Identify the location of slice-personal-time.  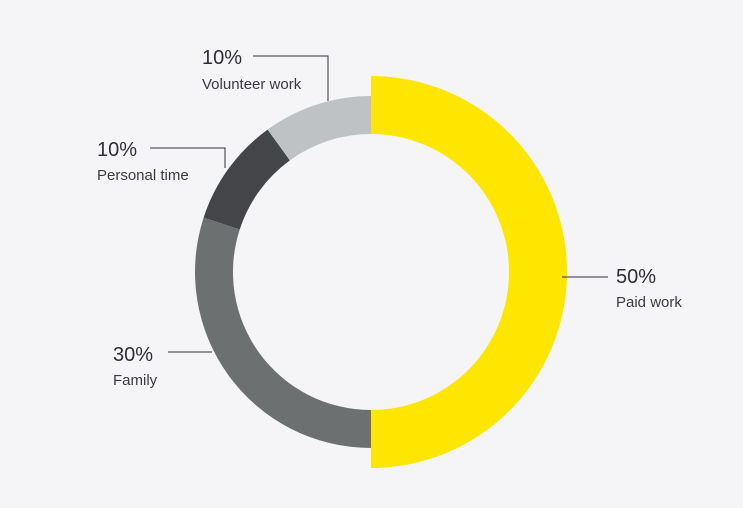
(246, 179).